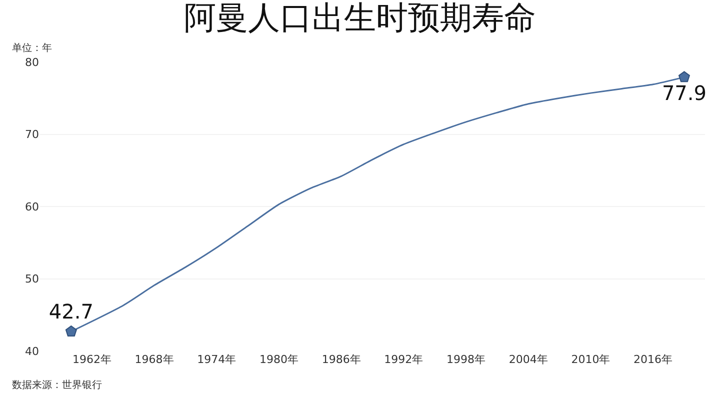 The width and height of the screenshot is (720, 405). I want to click on x-tick-label: 1998年, so click(466, 359).